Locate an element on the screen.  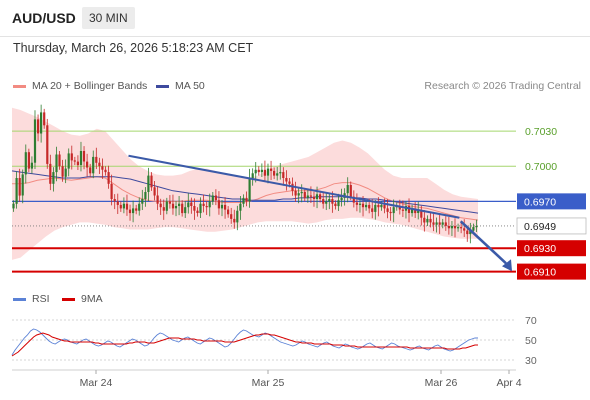
rsi-tick-50: 50 is located at coordinates (531, 341).